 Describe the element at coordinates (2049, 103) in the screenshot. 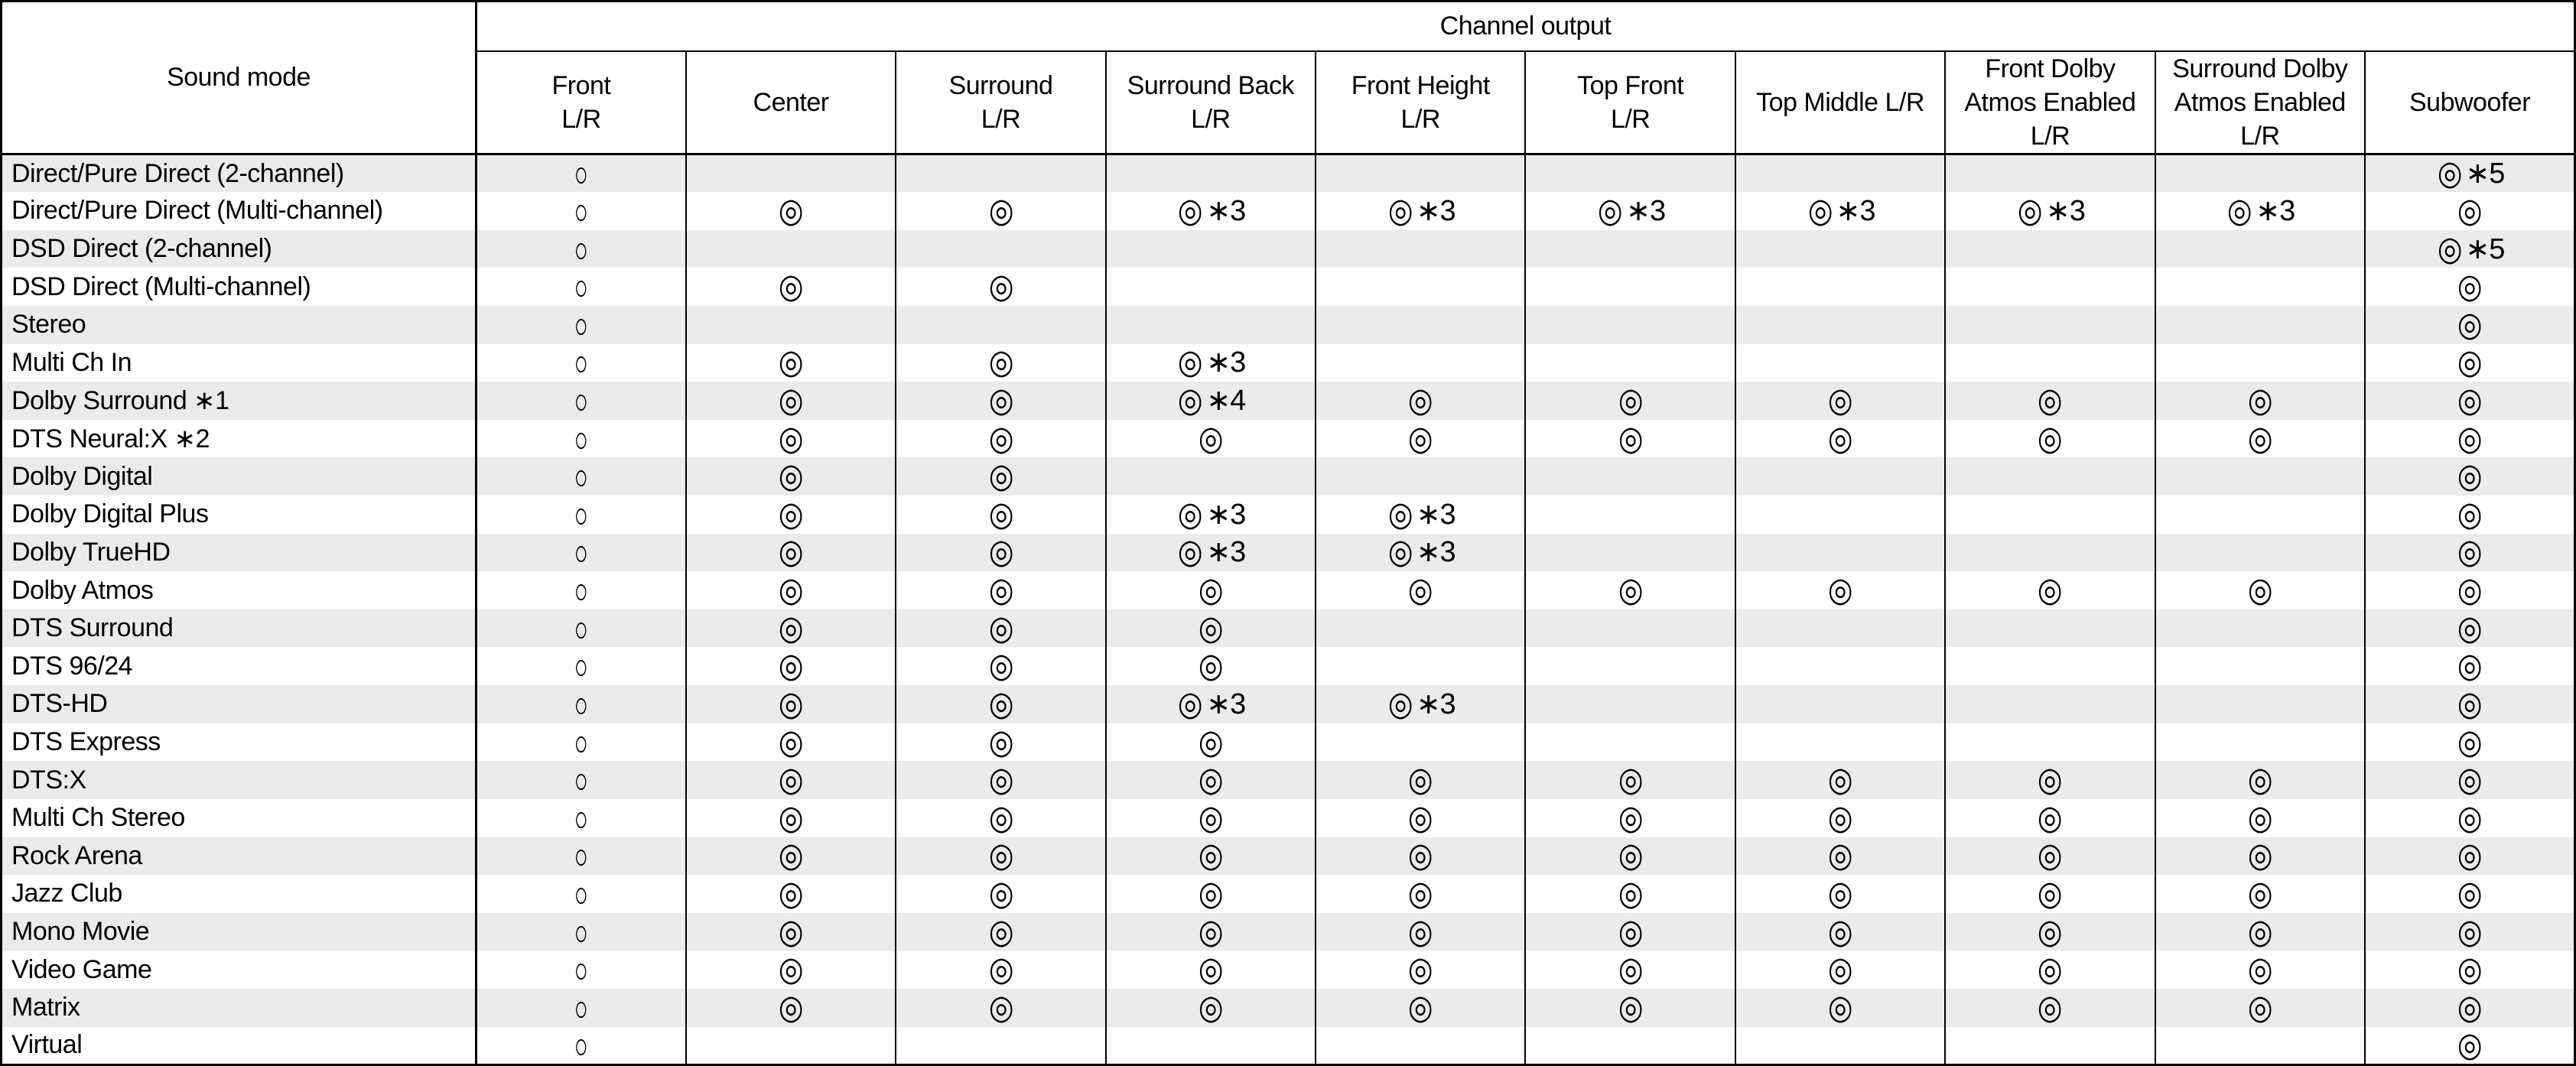

I see `column-header-front-dolby: Front Dolby Atmos Enabled L/R` at that location.